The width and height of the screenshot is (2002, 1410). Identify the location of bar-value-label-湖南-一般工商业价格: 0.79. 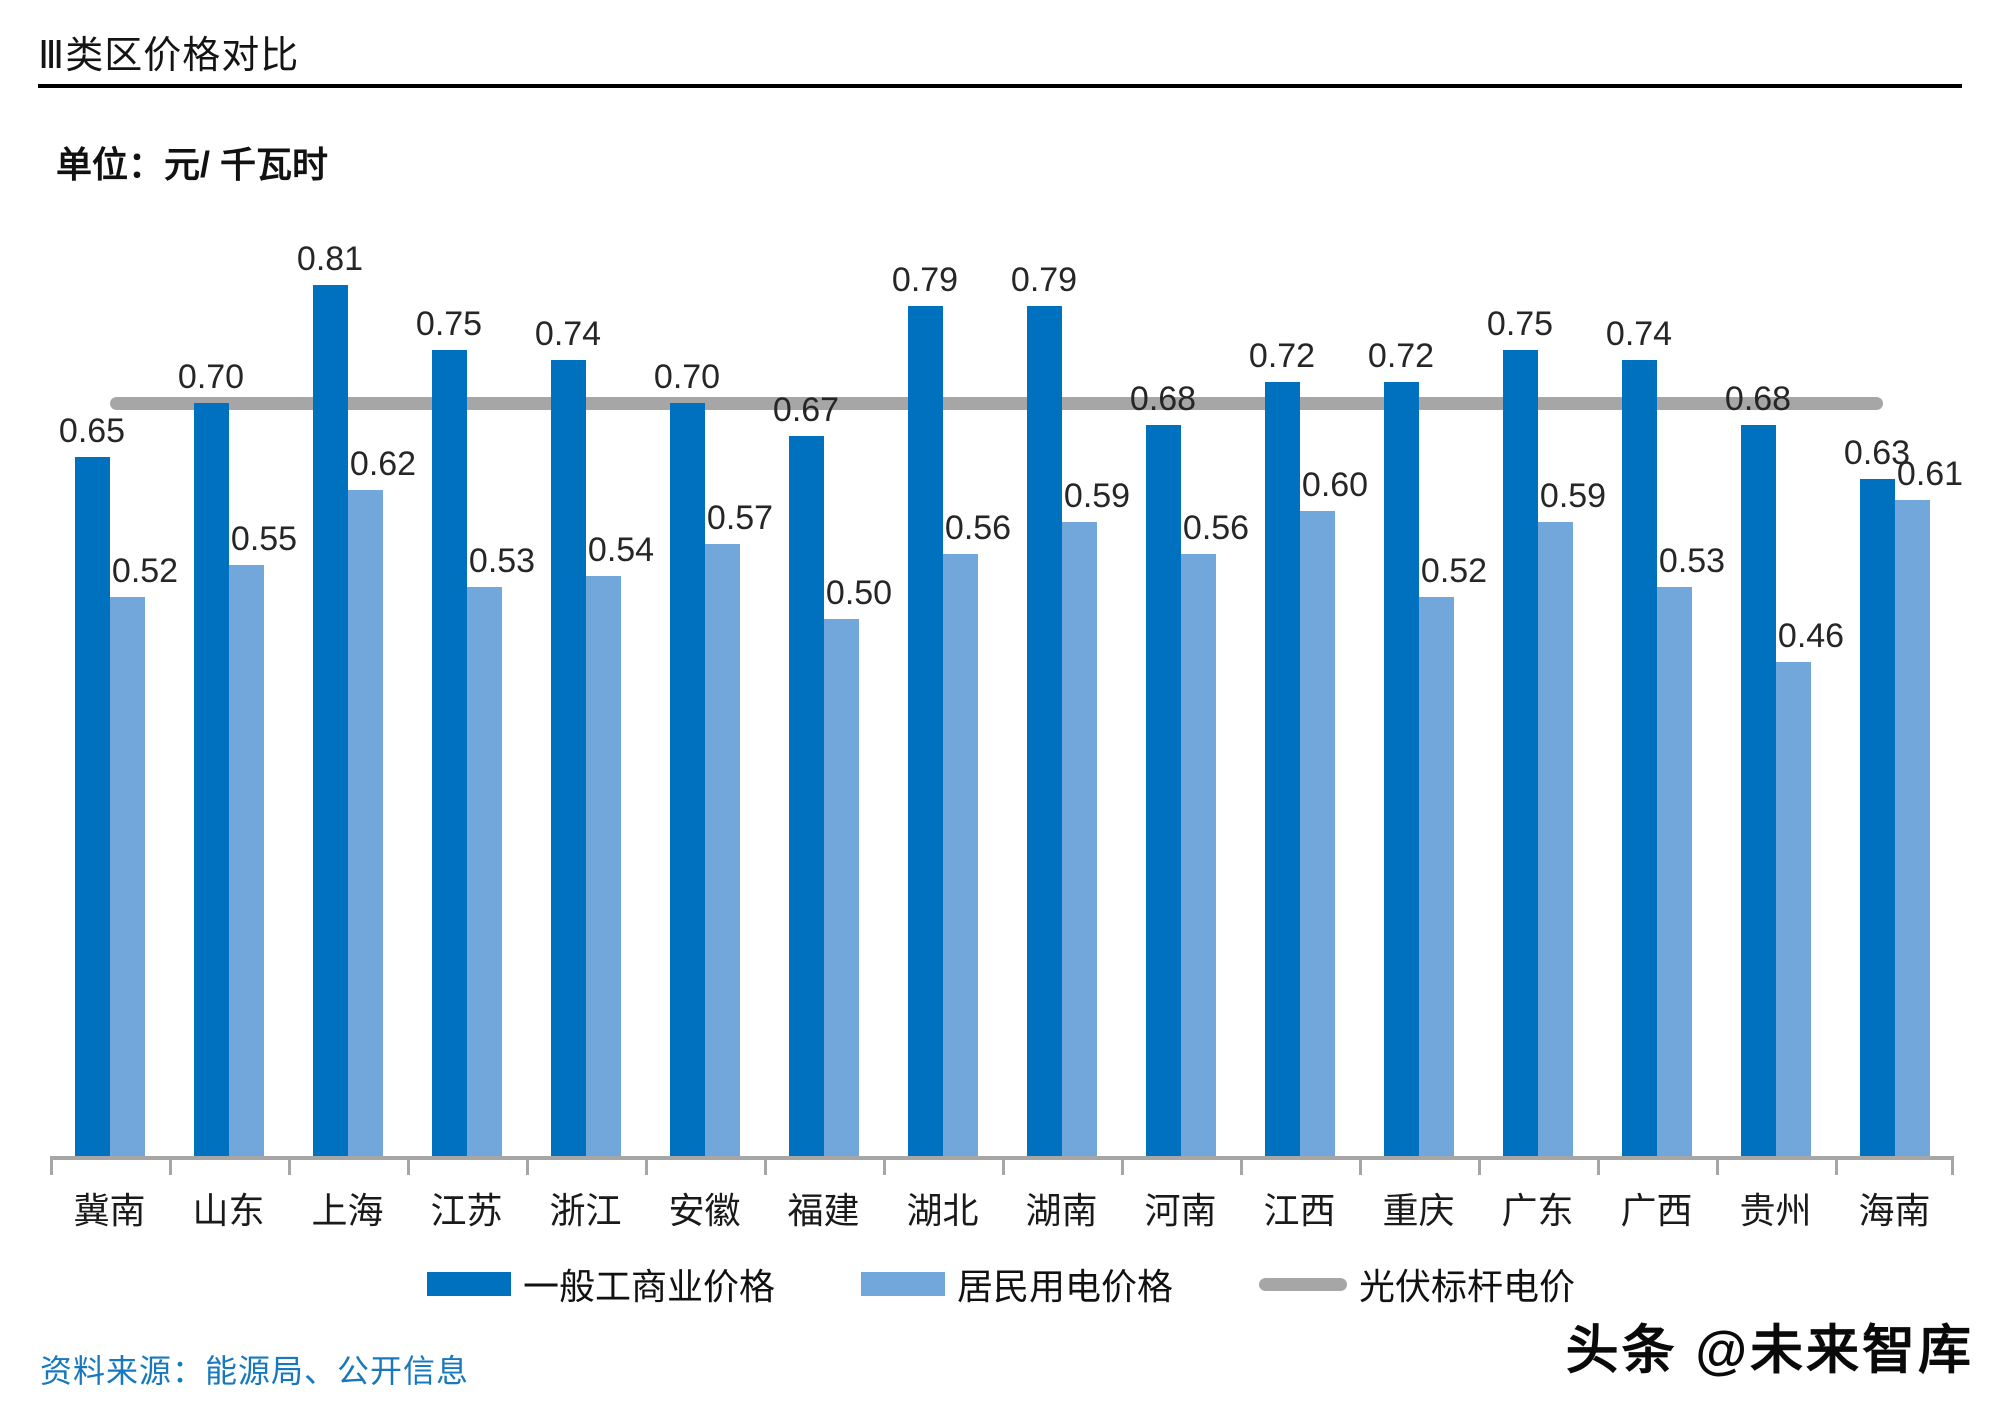
(1044, 280).